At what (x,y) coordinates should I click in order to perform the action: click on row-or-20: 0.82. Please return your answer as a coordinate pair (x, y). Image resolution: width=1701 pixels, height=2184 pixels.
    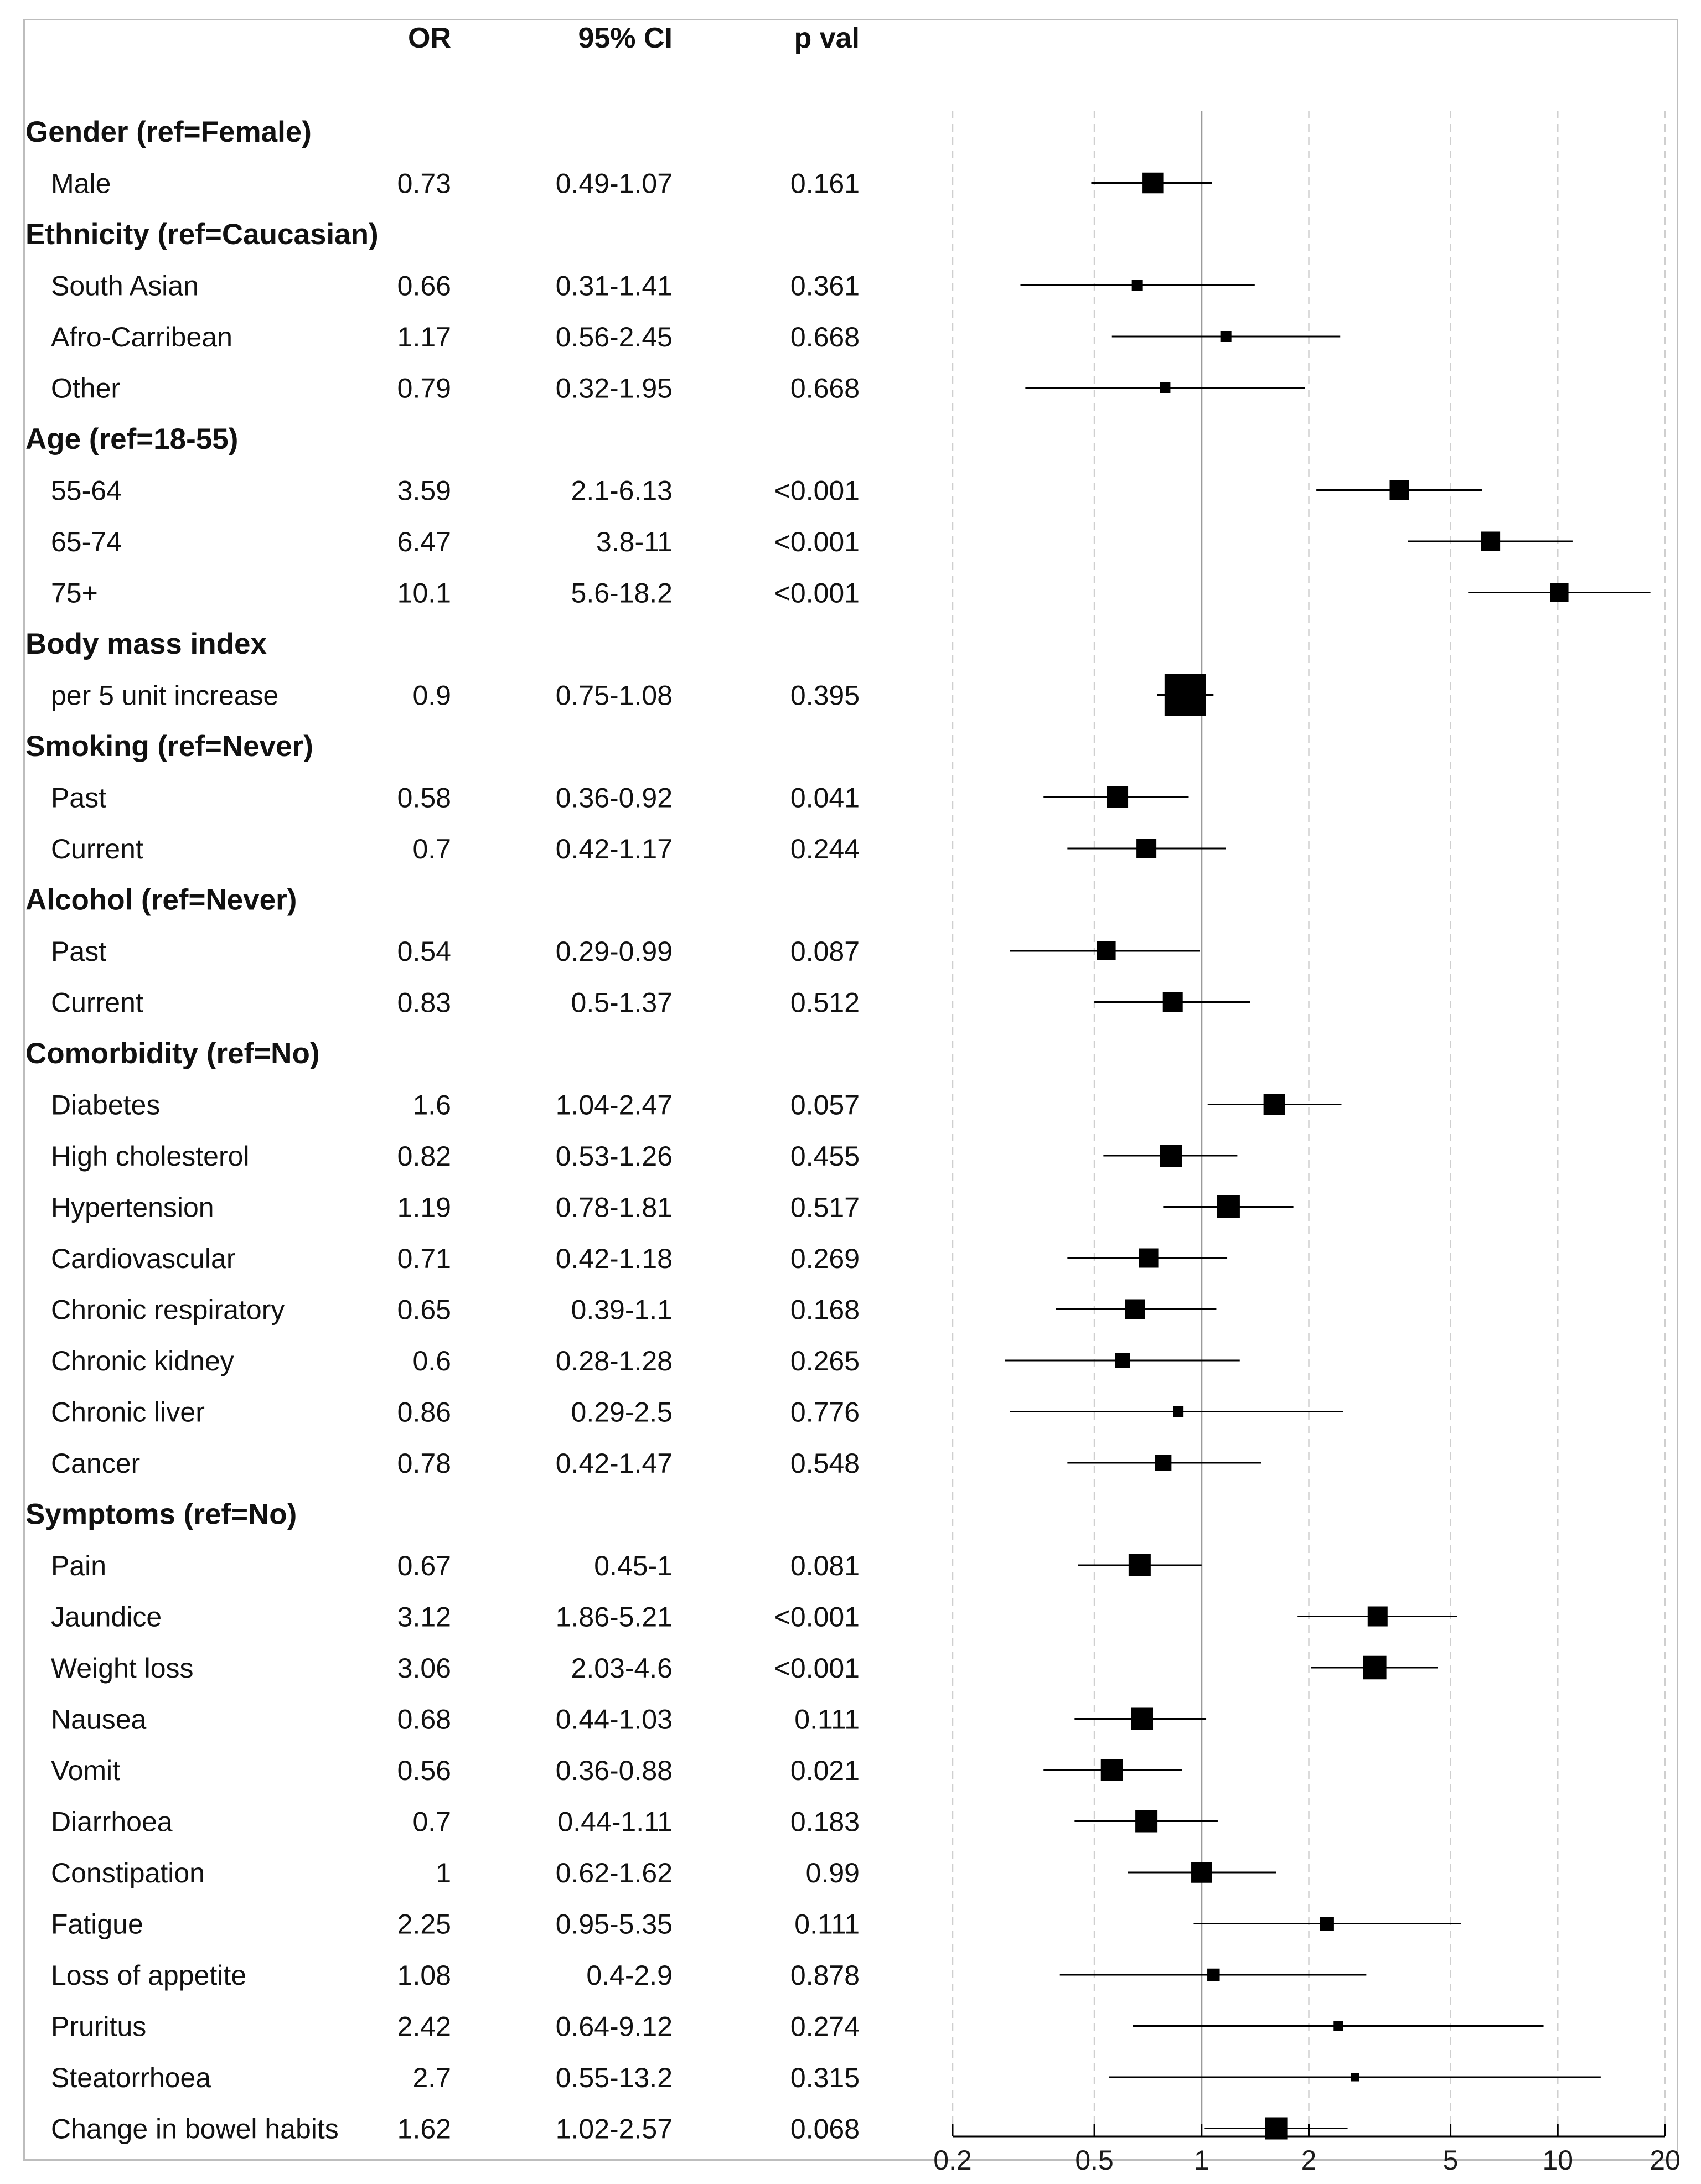
    Looking at the image, I should click on (424, 1156).